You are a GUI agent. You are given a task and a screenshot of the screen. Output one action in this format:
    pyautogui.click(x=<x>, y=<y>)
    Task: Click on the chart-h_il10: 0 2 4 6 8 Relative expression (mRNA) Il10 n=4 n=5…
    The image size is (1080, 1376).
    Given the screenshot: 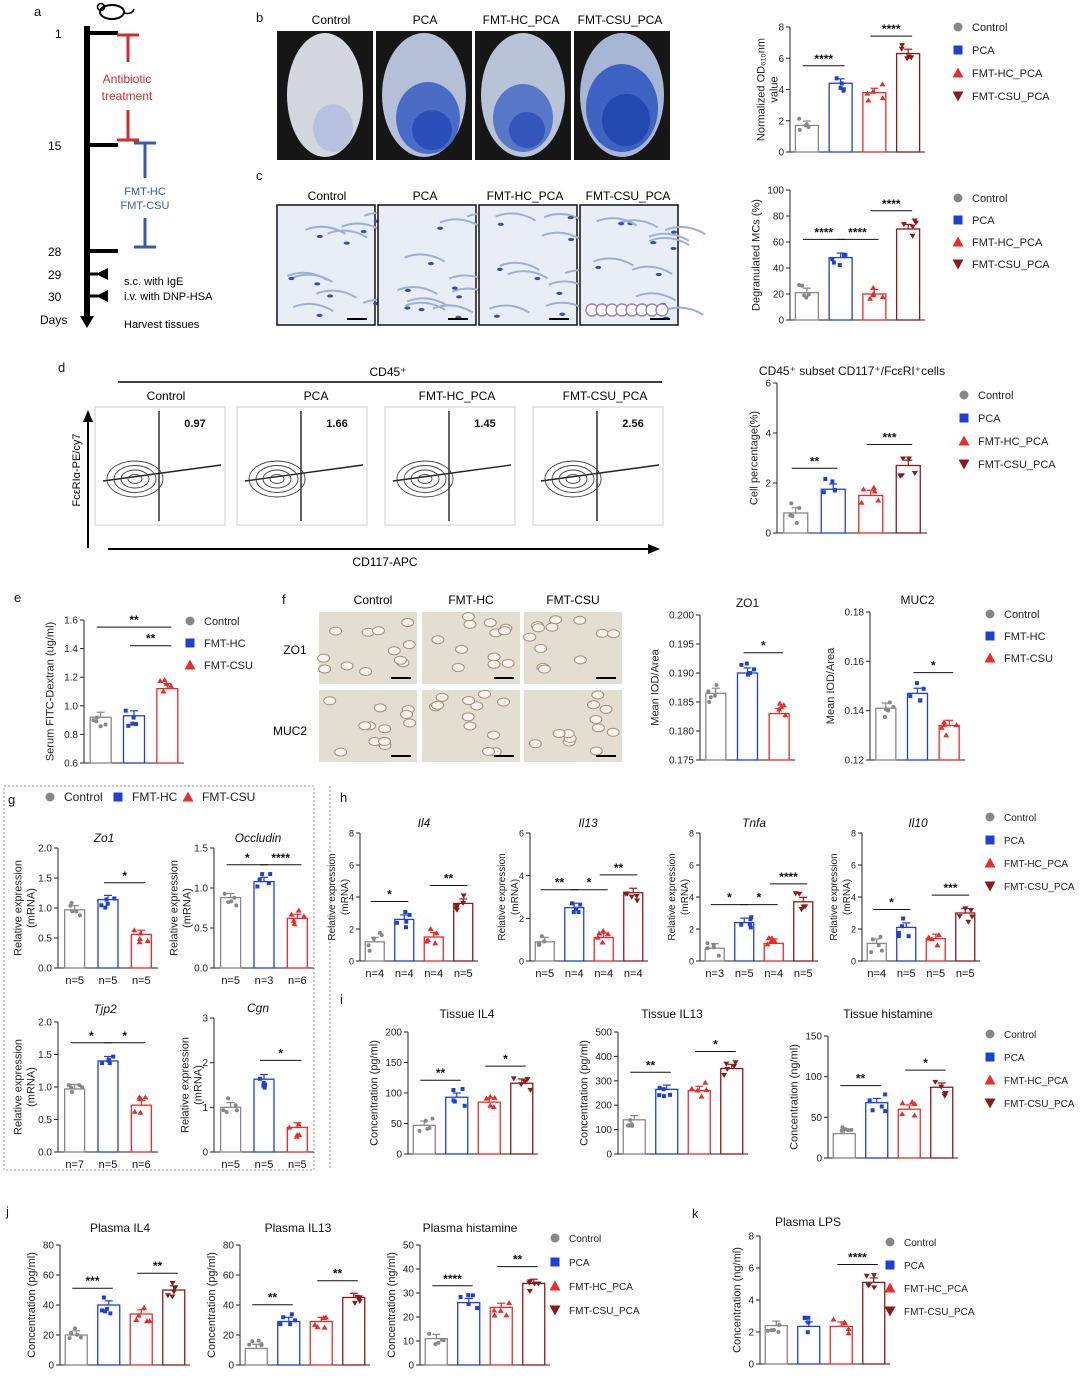 What is the action you would take?
    pyautogui.click(x=904, y=898)
    